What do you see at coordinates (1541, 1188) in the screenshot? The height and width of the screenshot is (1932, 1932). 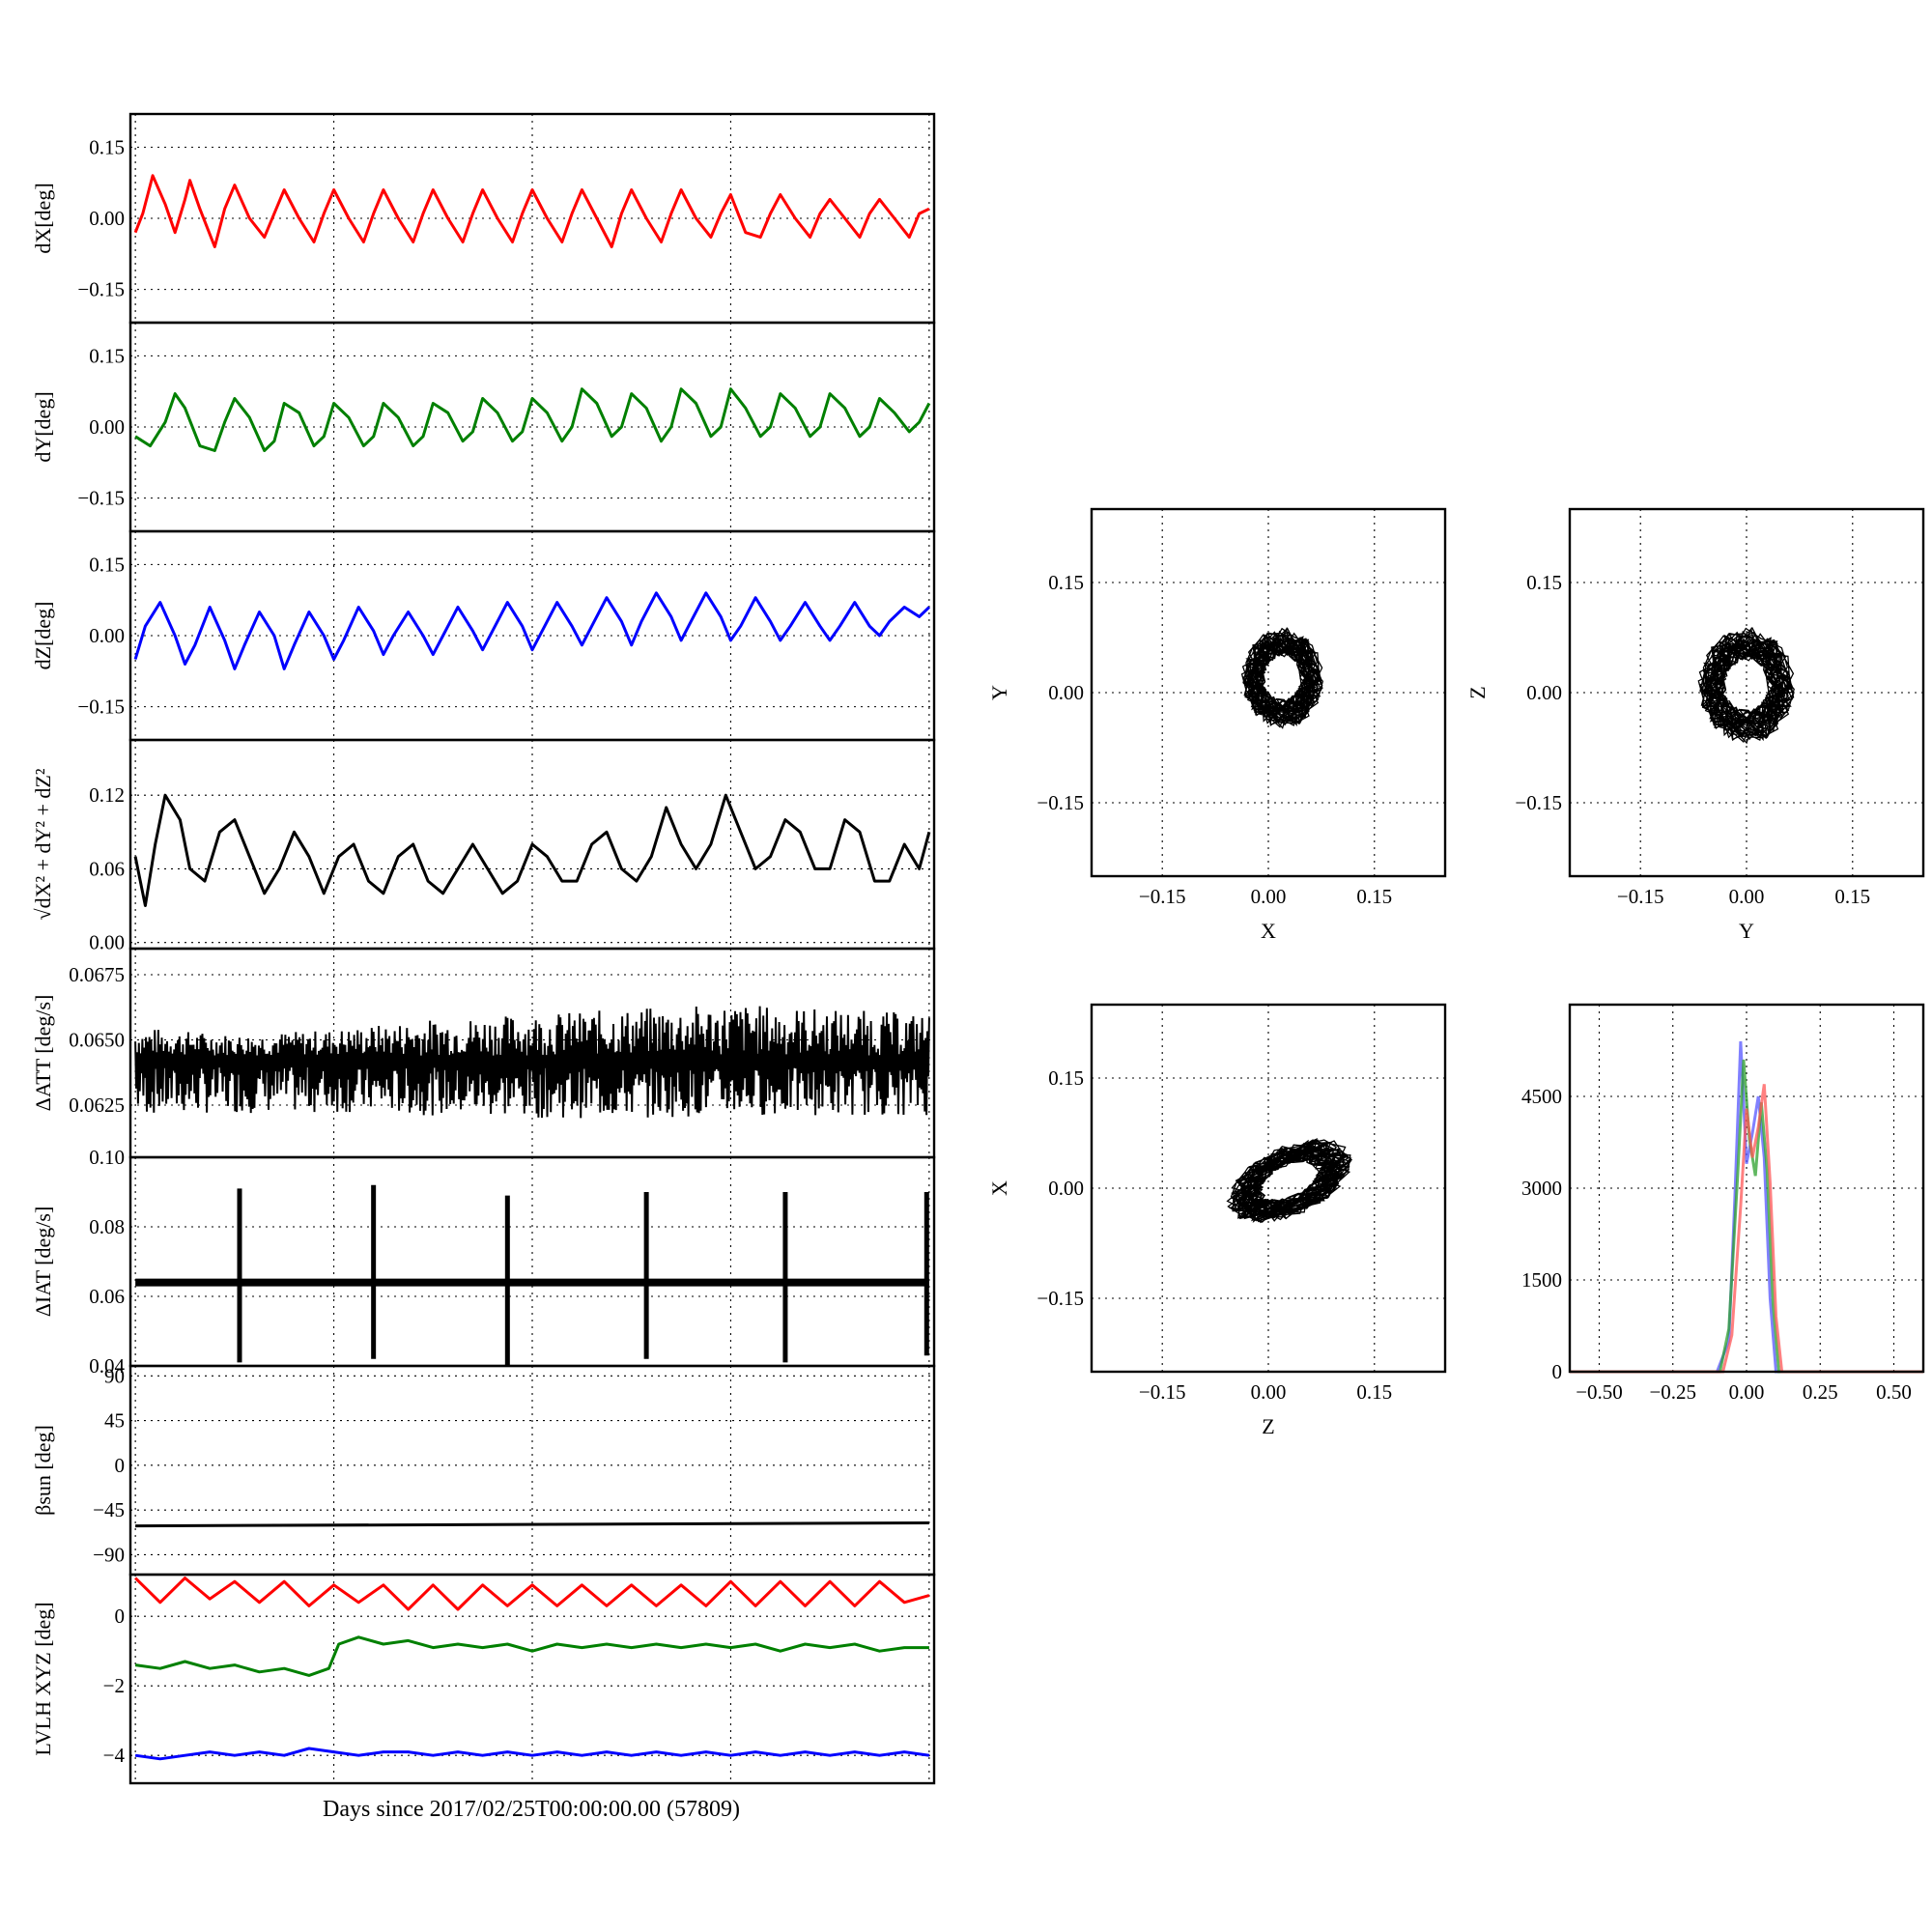 I see `y-tick-label: 3000` at bounding box center [1541, 1188].